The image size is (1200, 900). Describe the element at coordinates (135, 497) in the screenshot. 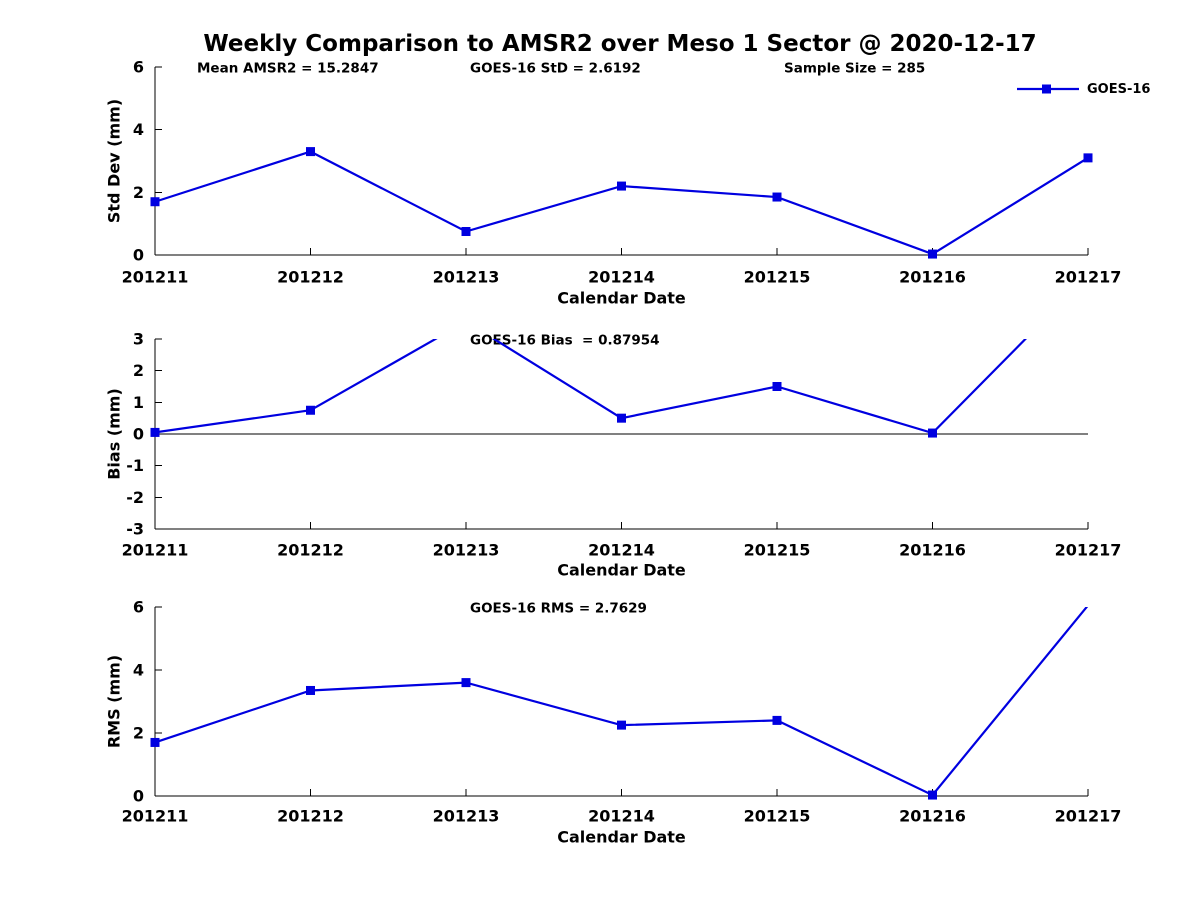

I see `y-tick-label: -2` at that location.